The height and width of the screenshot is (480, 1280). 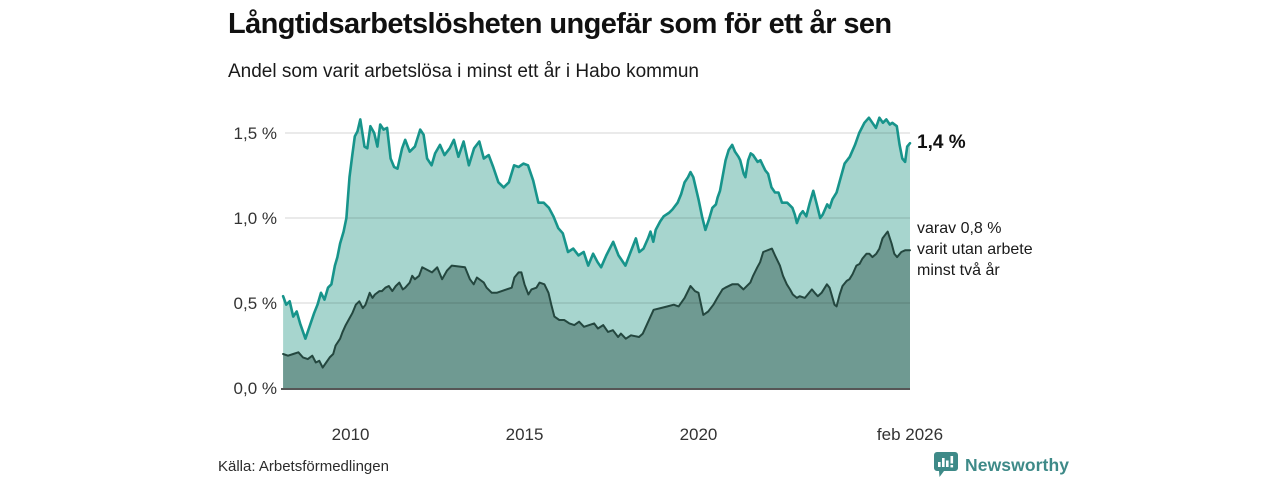 I want to click on series2-end-label-line1: varav 0,8 %, so click(x=959, y=228).